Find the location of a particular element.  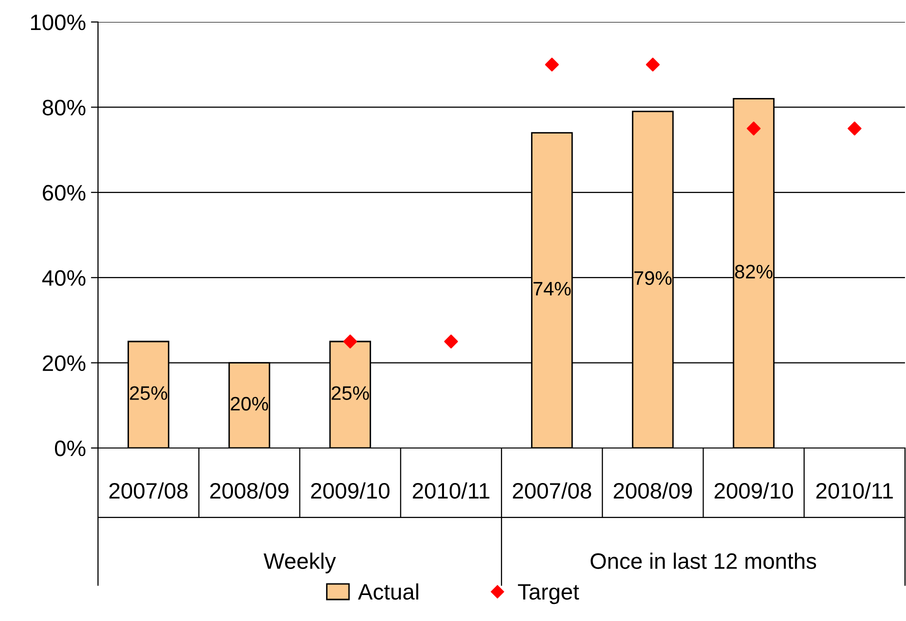

data-label: 74% is located at coordinates (552, 289).